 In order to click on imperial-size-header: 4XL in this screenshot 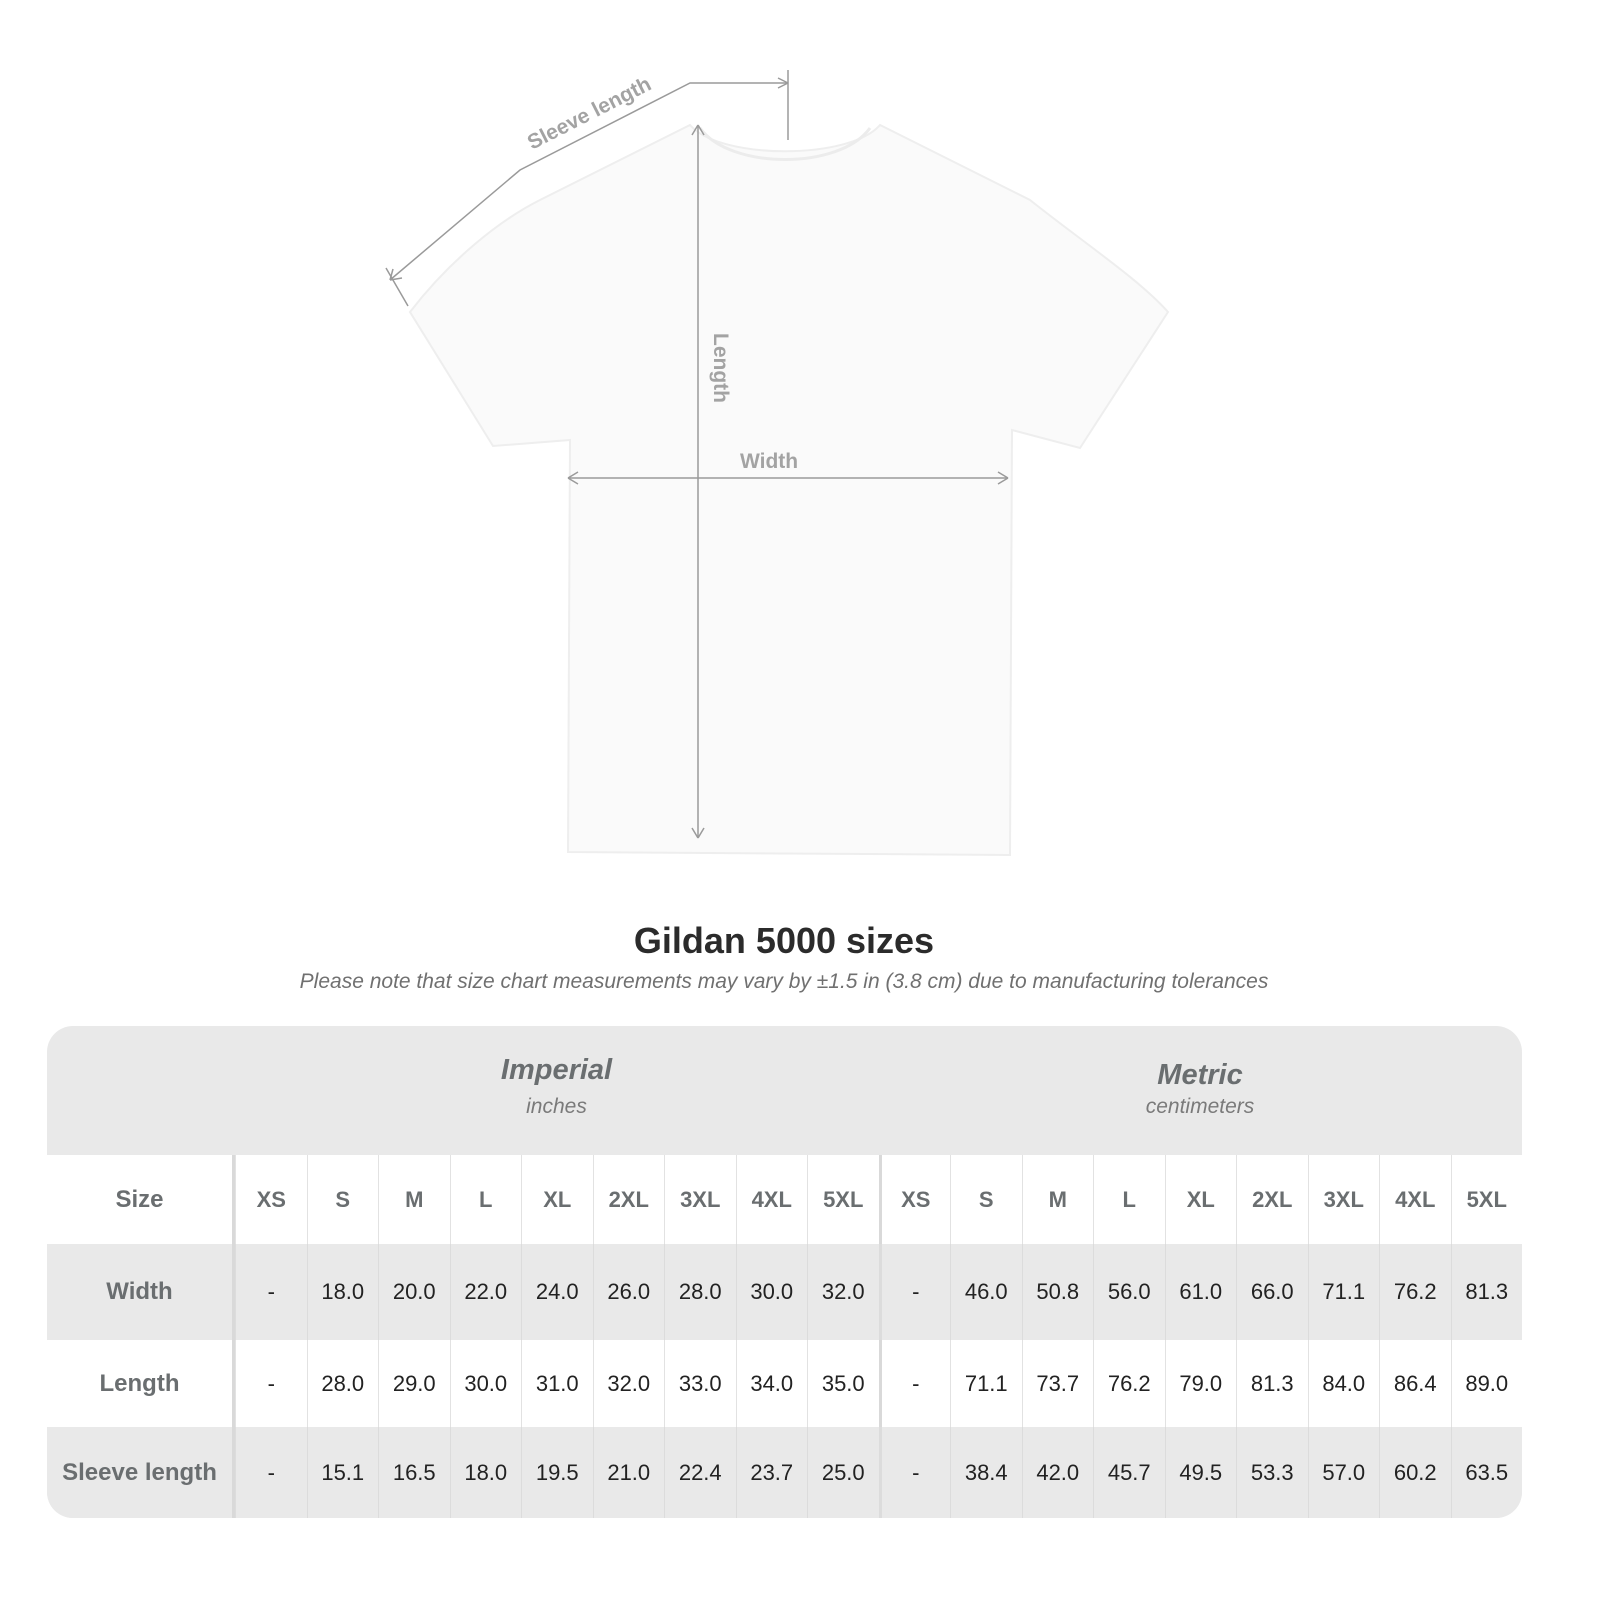, I will do `click(771, 1199)`.